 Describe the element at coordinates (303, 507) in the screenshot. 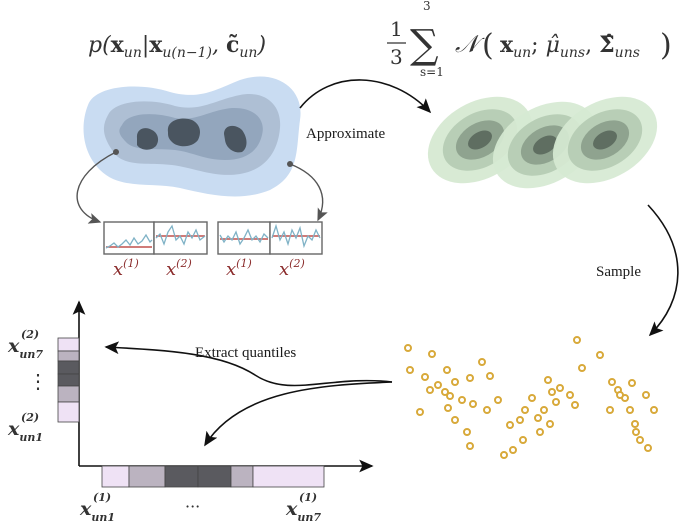

I see `x-quantile-right-label: xun7(1)` at that location.